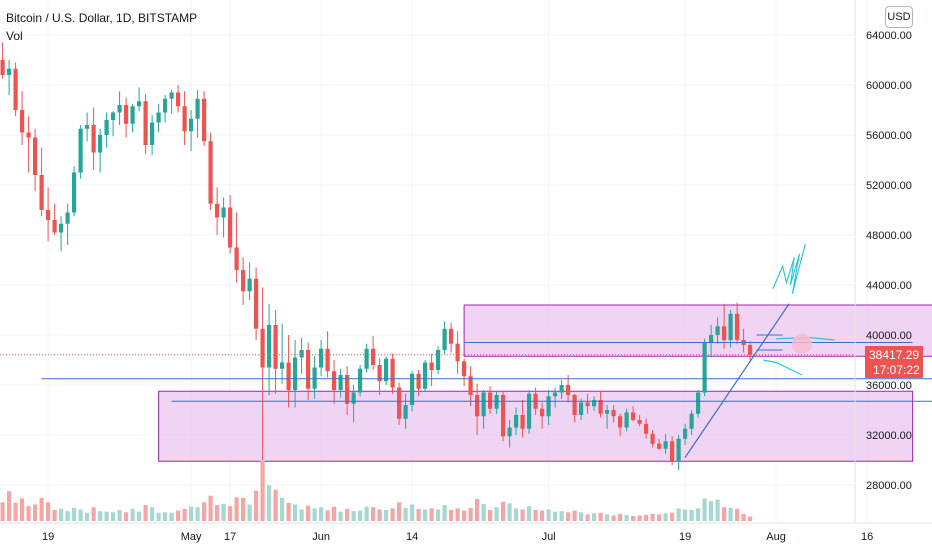  Describe the element at coordinates (889, 286) in the screenshot. I see `price-tick-label-5: 44000.00` at that location.